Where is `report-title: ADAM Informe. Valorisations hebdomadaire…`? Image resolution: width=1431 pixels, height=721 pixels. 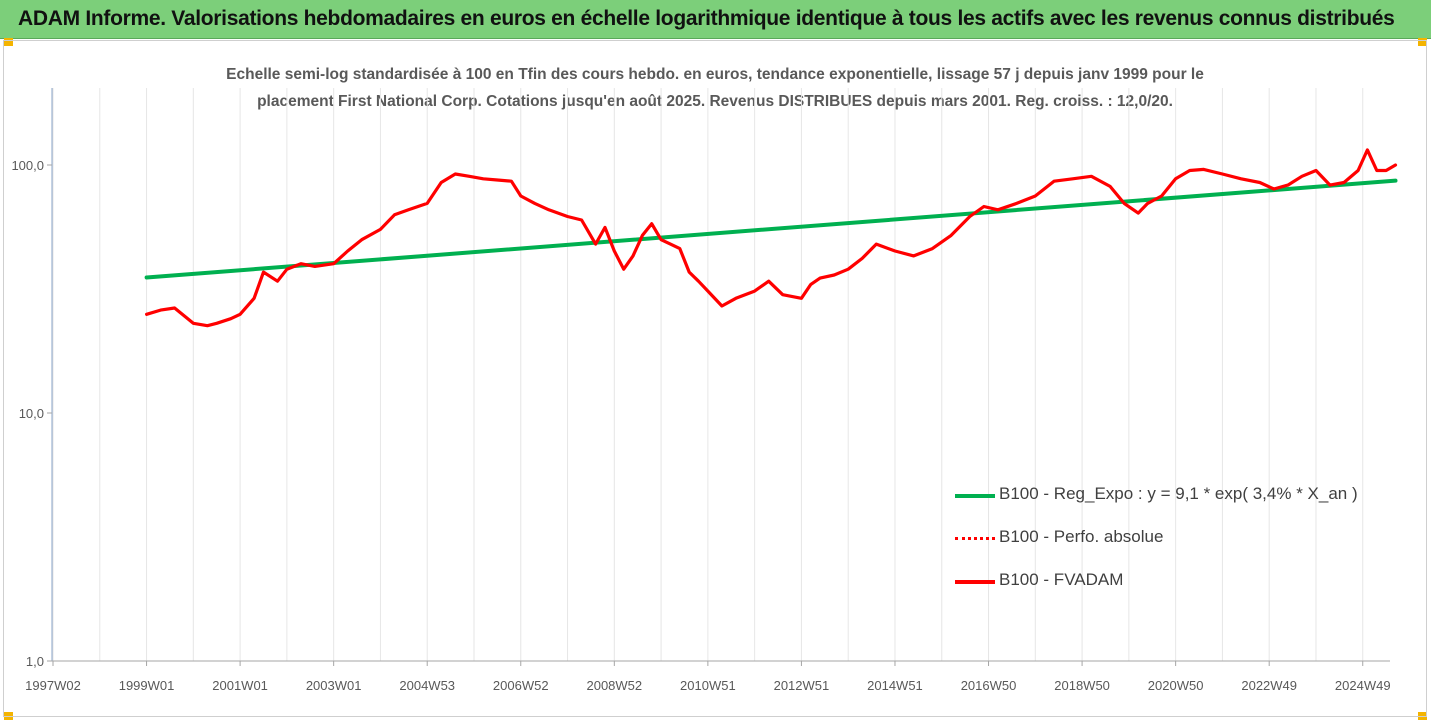 report-title: ADAM Informe. Valorisations hebdomadaire… is located at coordinates (706, 18).